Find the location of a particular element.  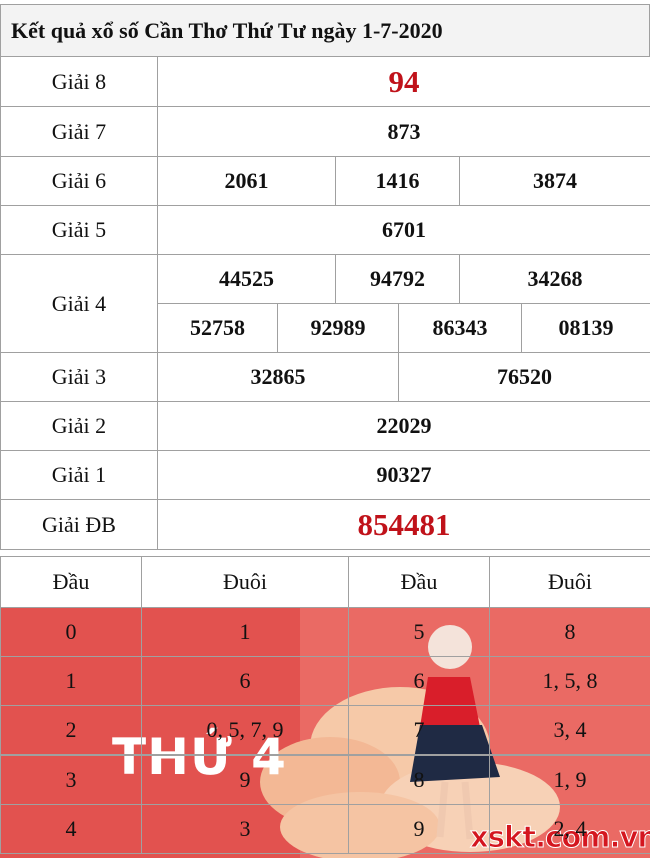

loto-cell: 2, 4 is located at coordinates (569, 828).